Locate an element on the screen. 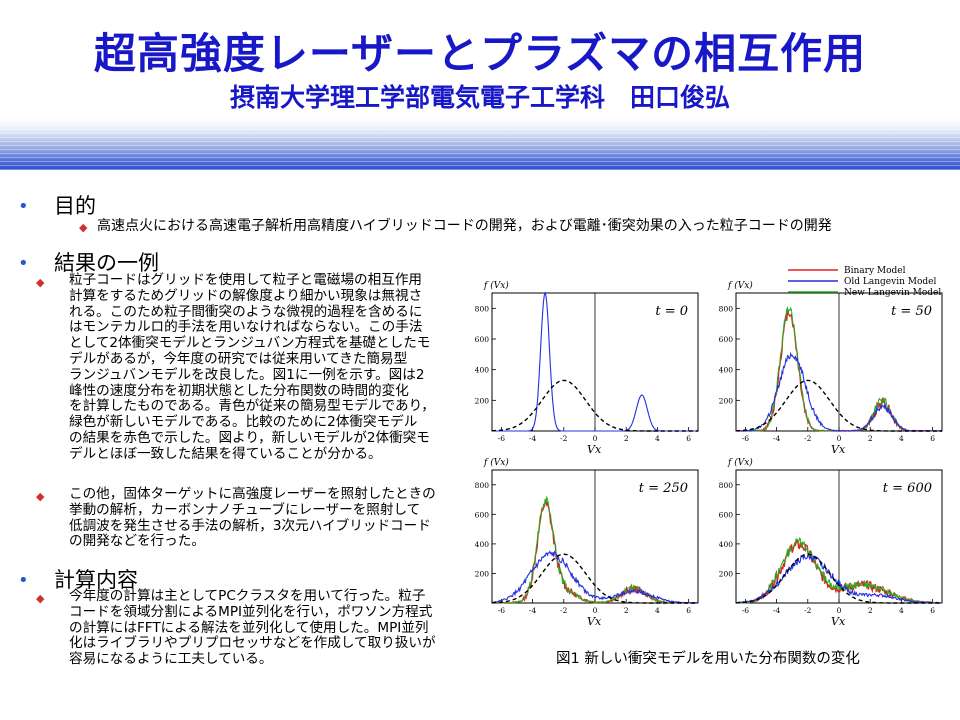  text-line: の計算にはFFTによる解法を並列化して使用した。MPI並列 is located at coordinates (249, 627).